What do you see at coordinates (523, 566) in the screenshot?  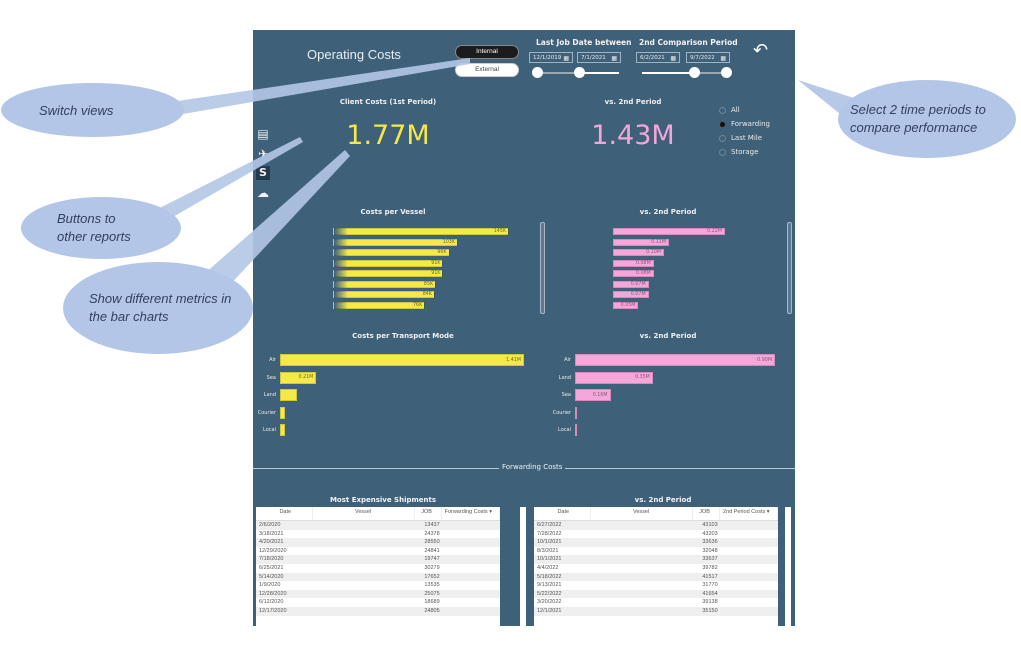 I see `table1-scrollbar` at bounding box center [523, 566].